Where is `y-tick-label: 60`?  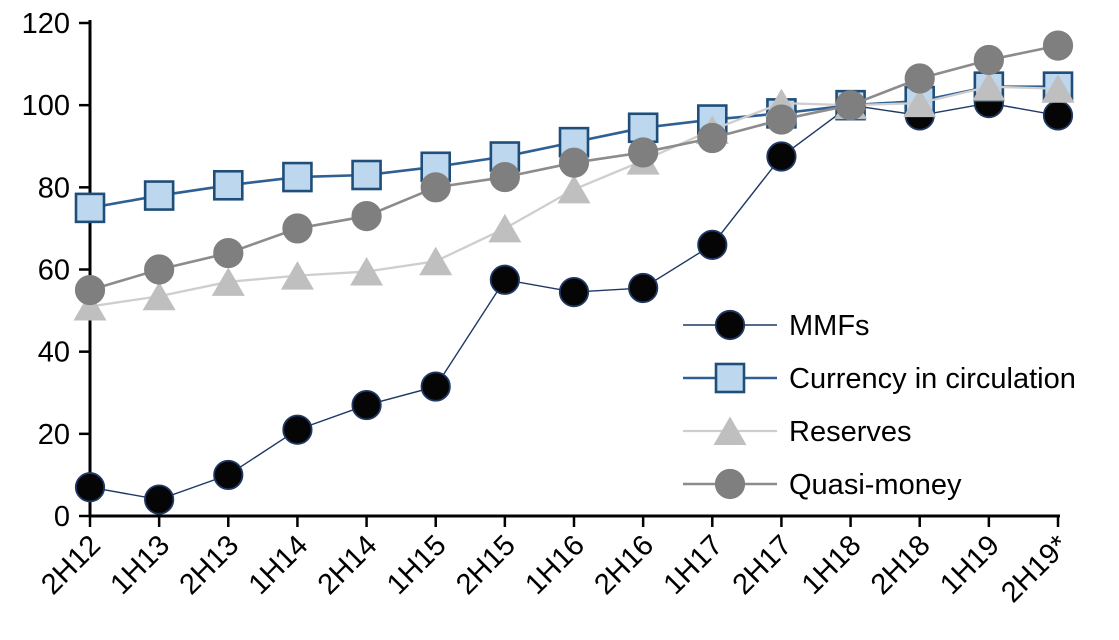 y-tick-label: 60 is located at coordinates (54, 271).